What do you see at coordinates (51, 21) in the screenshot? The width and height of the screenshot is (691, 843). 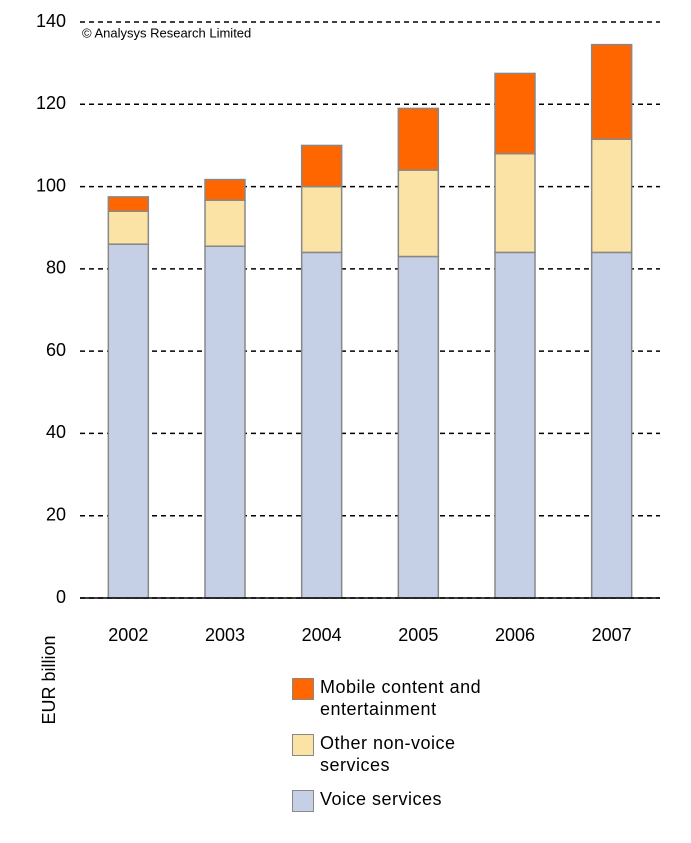 I see `y-tick-label: 140` at bounding box center [51, 21].